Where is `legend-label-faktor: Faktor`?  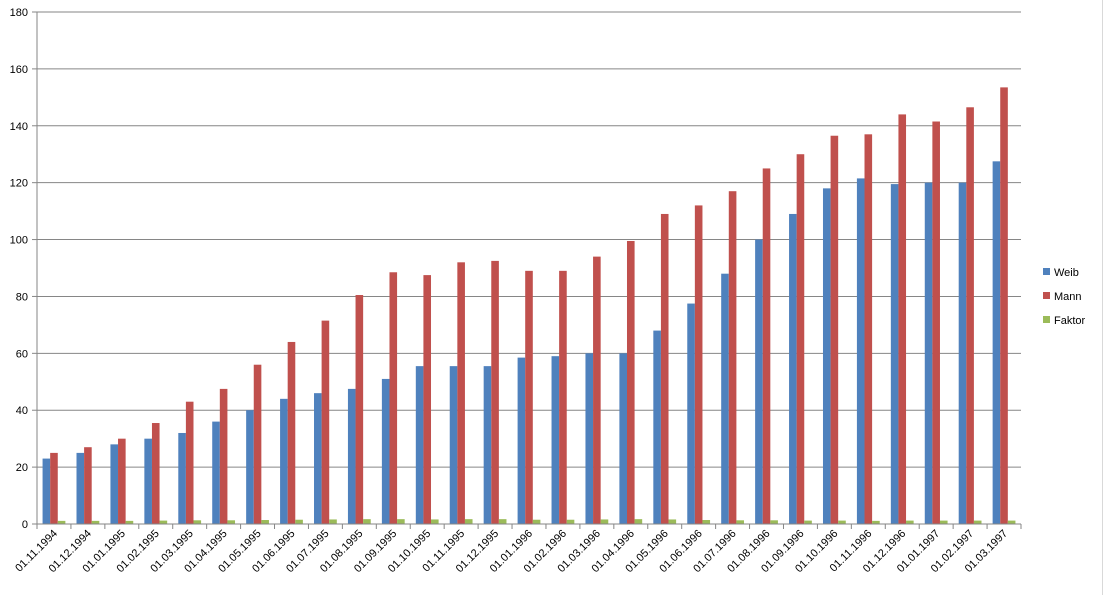
legend-label-faktor: Faktor is located at coordinates (1070, 321).